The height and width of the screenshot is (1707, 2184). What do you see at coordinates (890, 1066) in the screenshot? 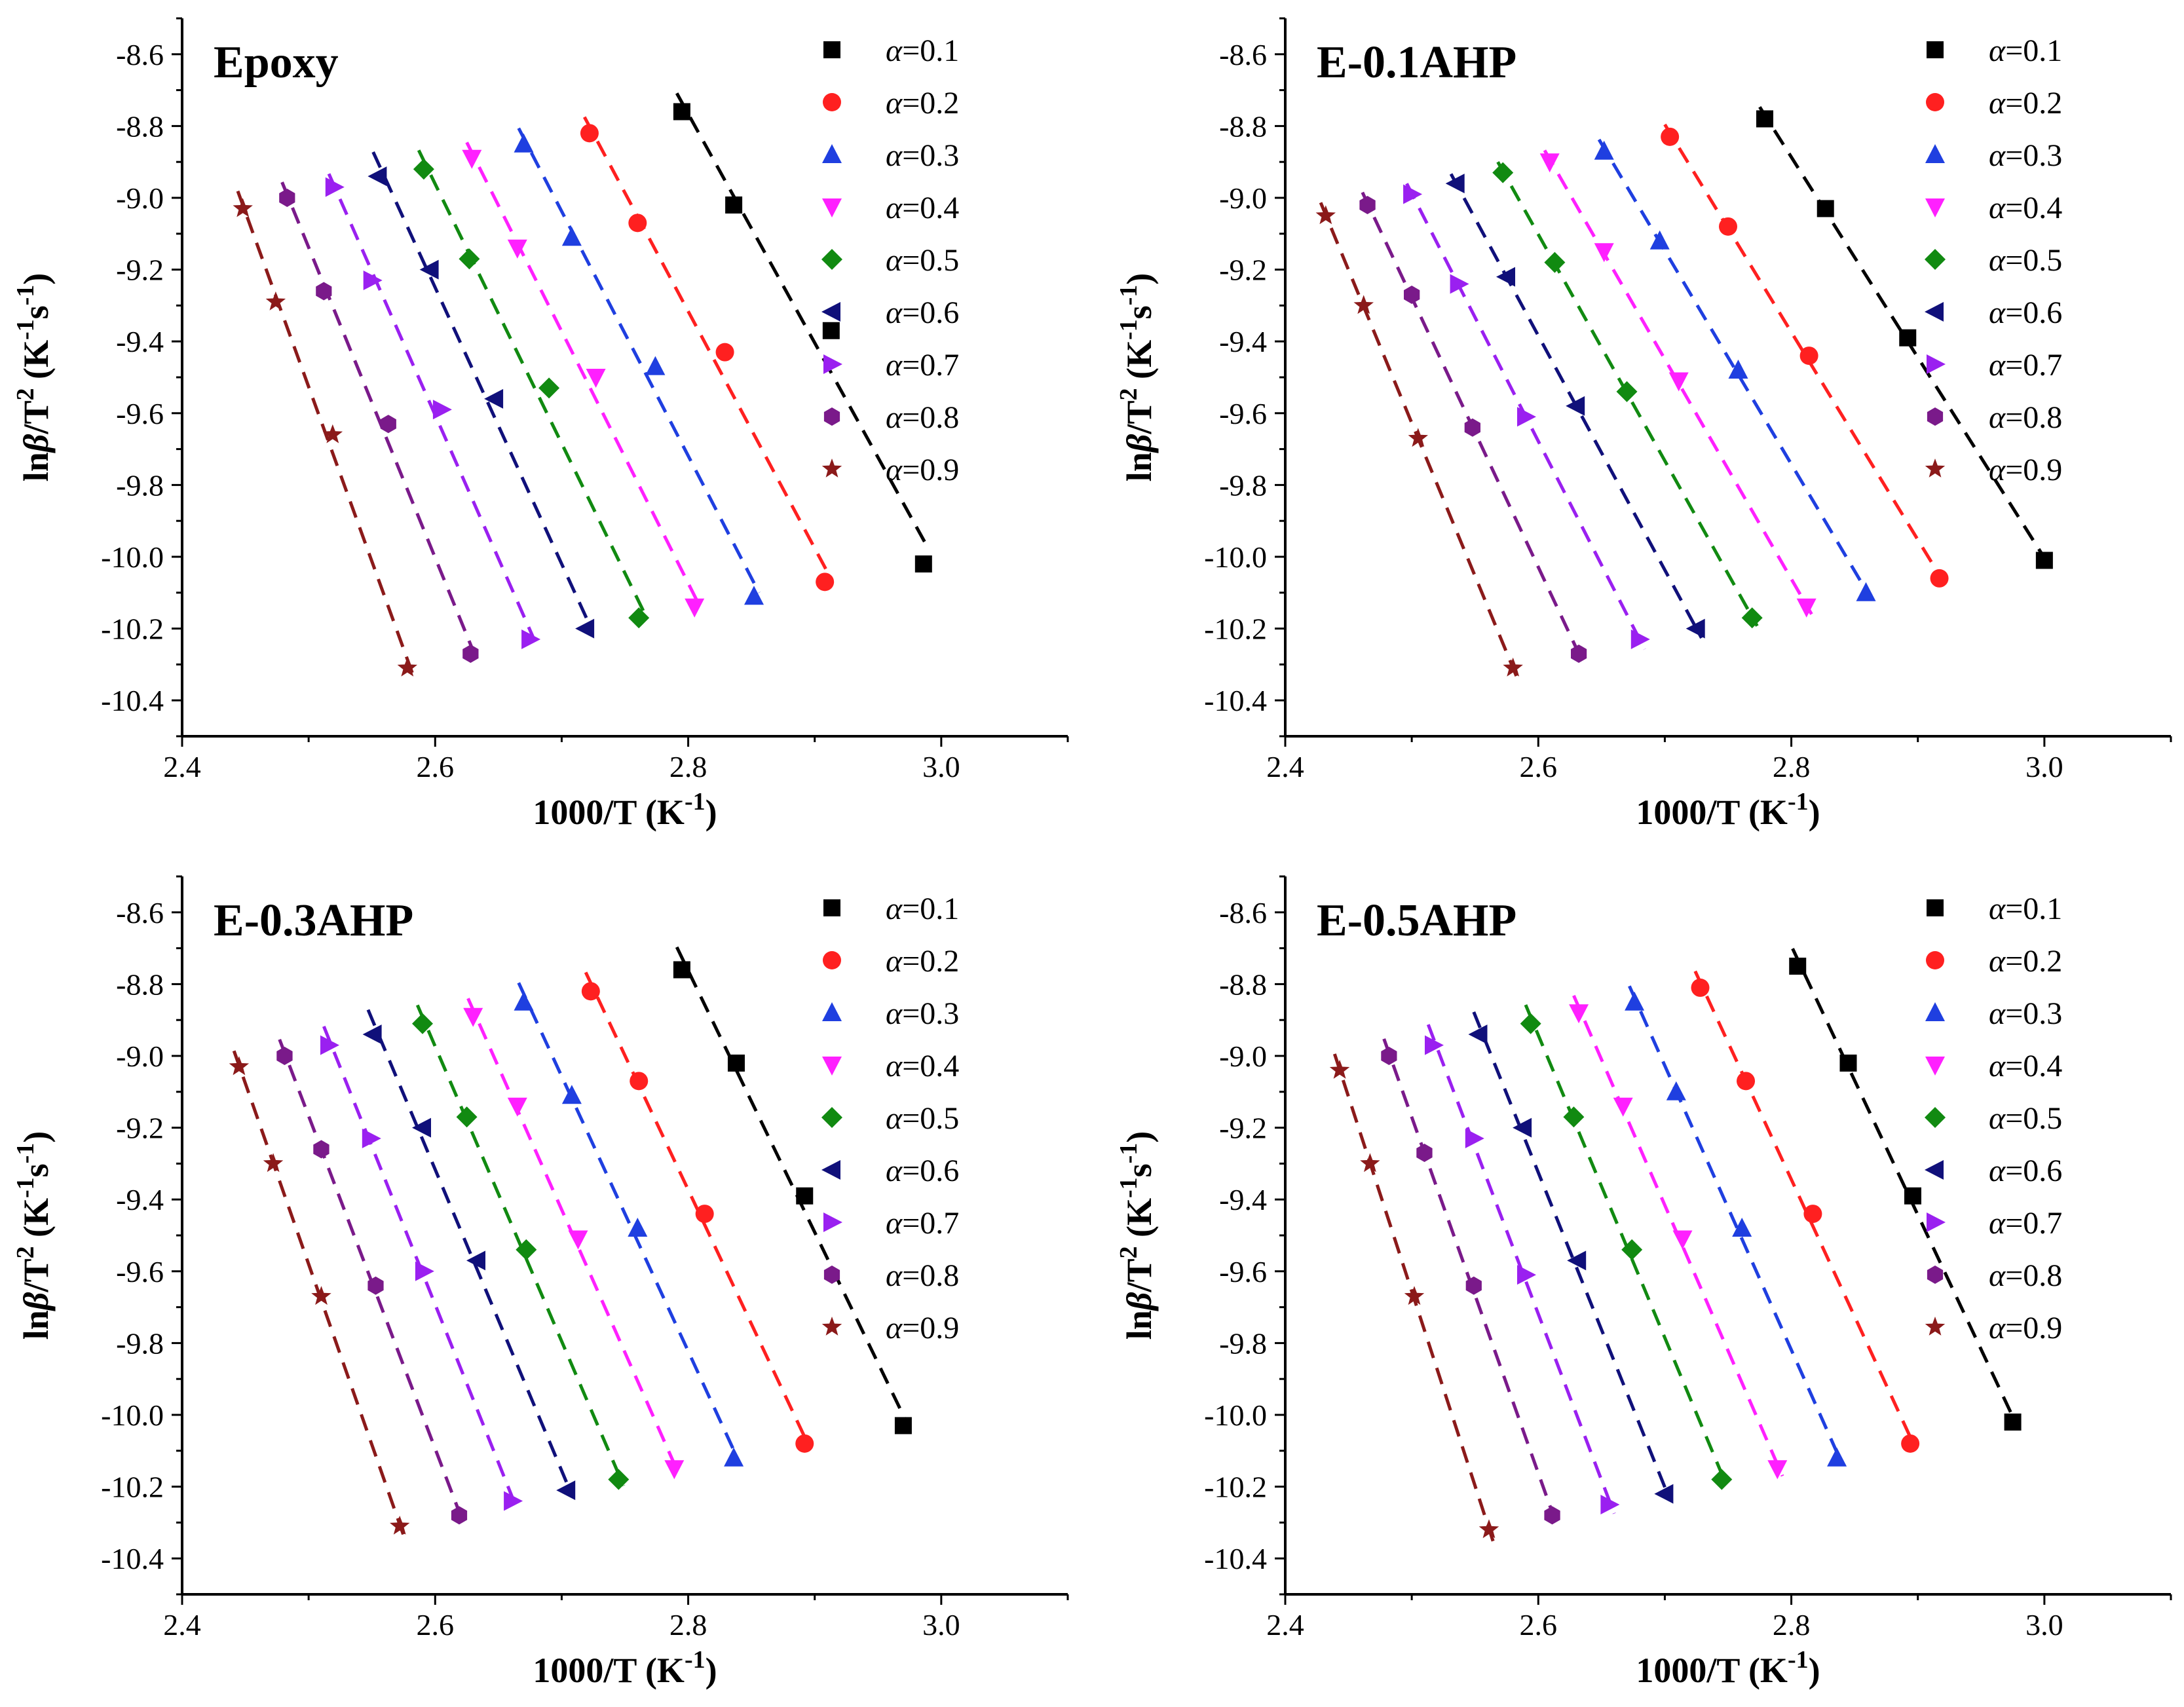
I see `legend-item: α=0.4` at bounding box center [890, 1066].